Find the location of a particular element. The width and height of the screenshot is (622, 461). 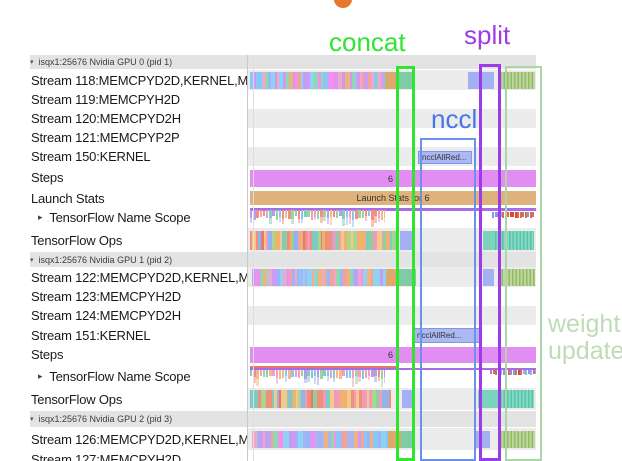

row-label-text: Stream 124:MEMCPYD2H is located at coordinates (106, 315).